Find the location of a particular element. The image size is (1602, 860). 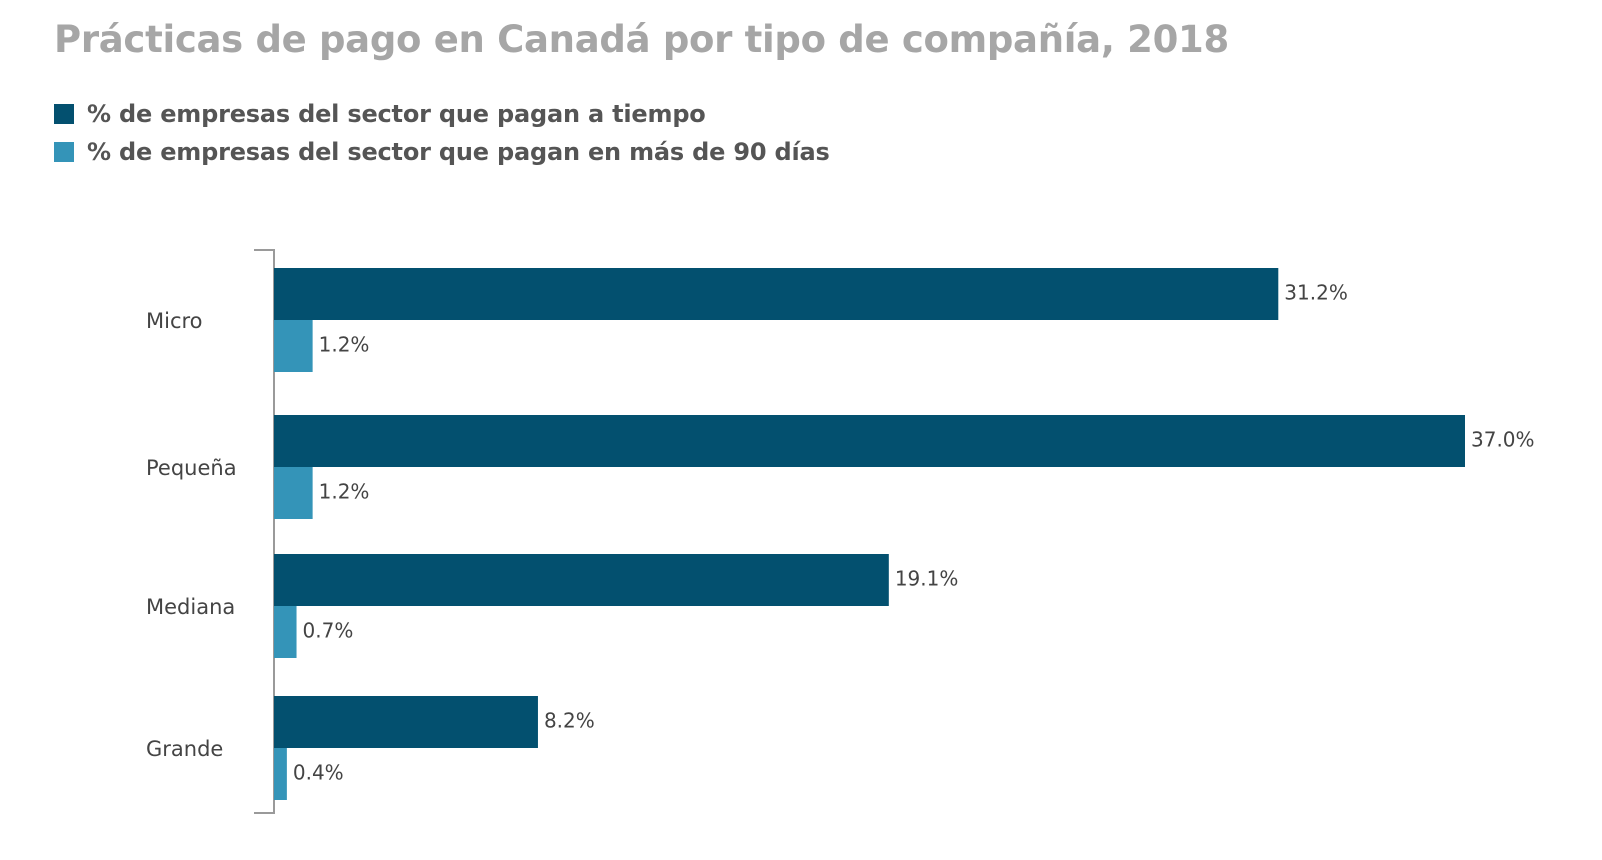

data-label-mediana-on-time: 19.1% is located at coordinates (927, 579).